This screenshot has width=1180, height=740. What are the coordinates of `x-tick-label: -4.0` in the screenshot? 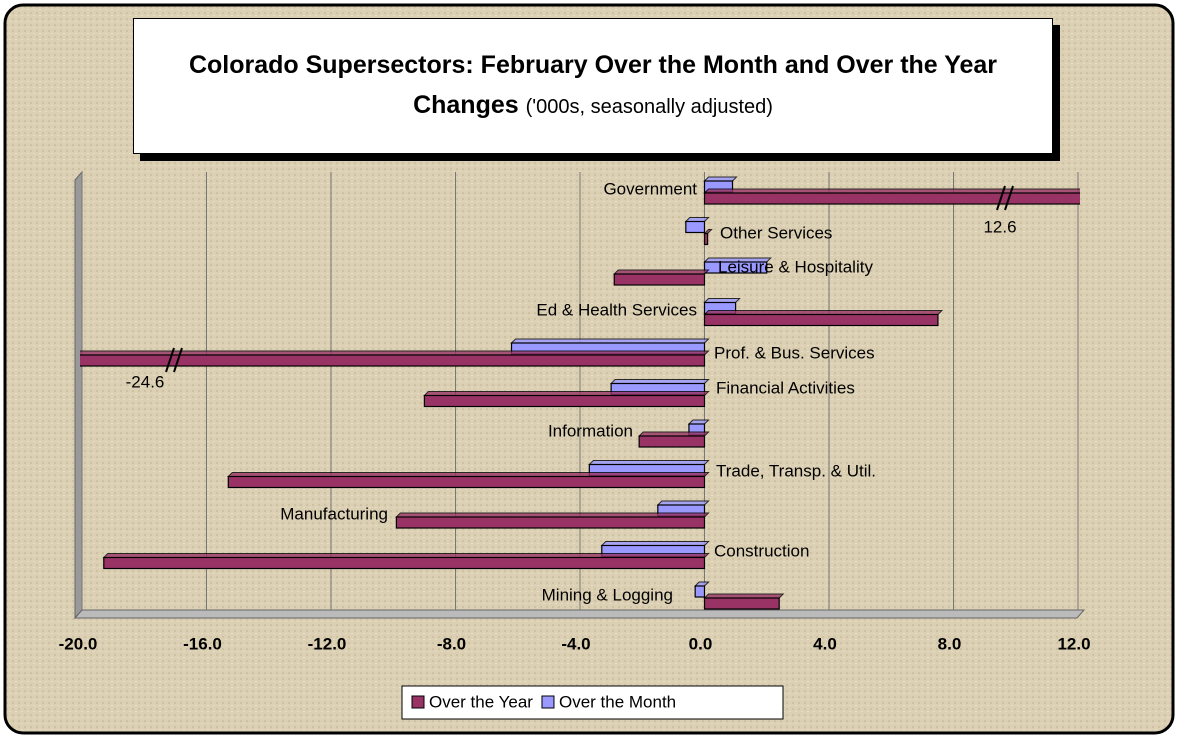 It's located at (575, 643).